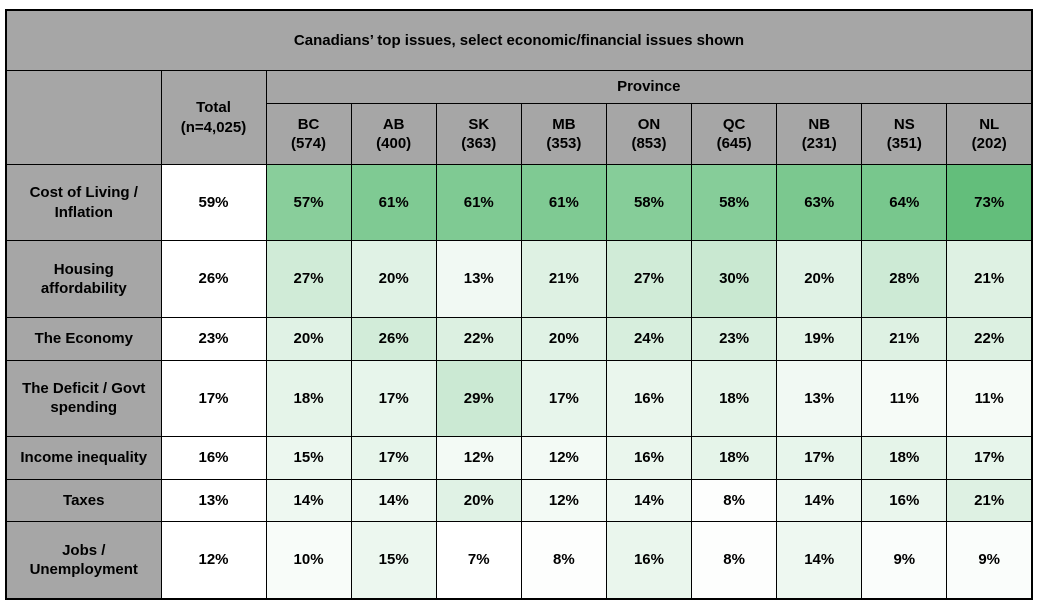 Image resolution: width=1041 pixels, height=610 pixels. What do you see at coordinates (478, 279) in the screenshot?
I see `heat-cell: 13%` at bounding box center [478, 279].